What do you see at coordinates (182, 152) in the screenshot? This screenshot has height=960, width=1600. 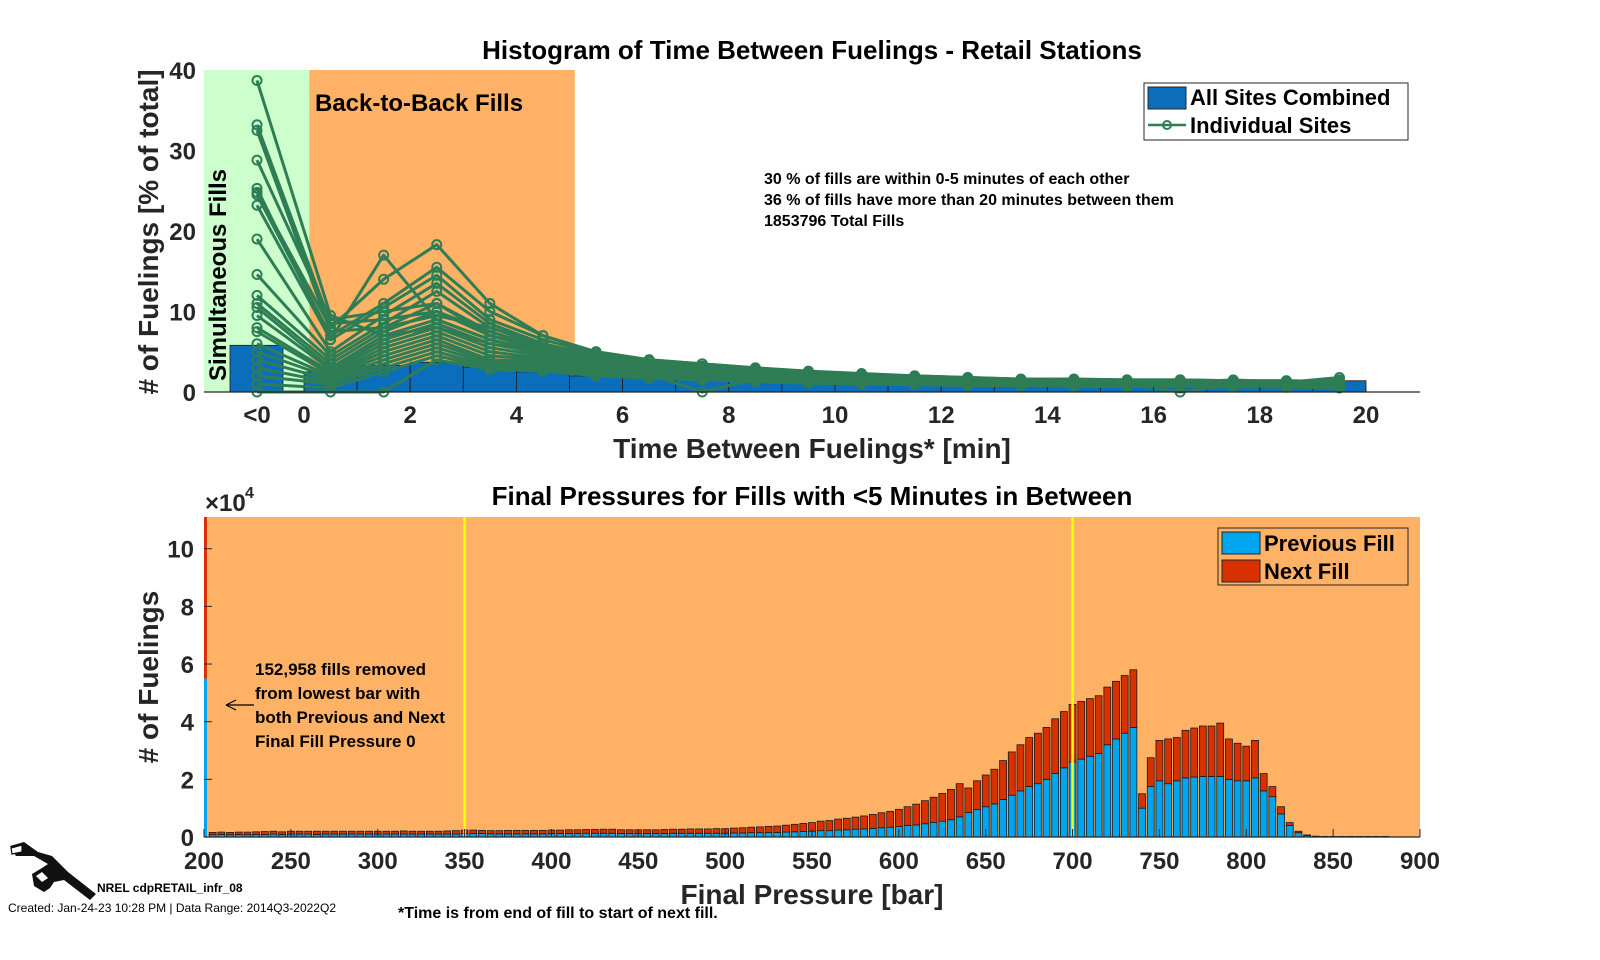 I see `top-y-tick-label: 30` at bounding box center [182, 152].